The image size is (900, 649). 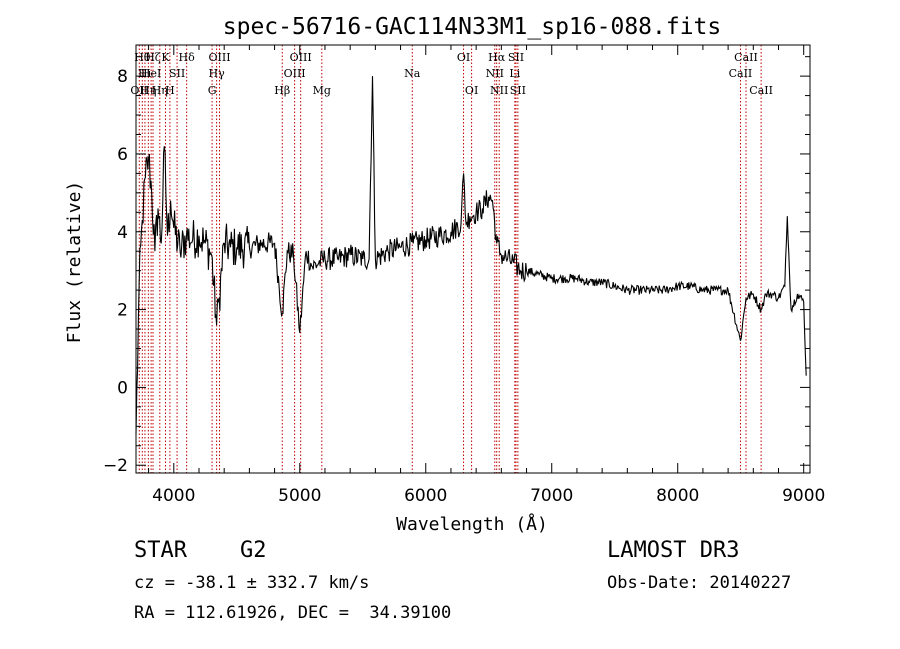 What do you see at coordinates (673, 550) in the screenshot?
I see `survey-name: LAMOST DR3` at bounding box center [673, 550].